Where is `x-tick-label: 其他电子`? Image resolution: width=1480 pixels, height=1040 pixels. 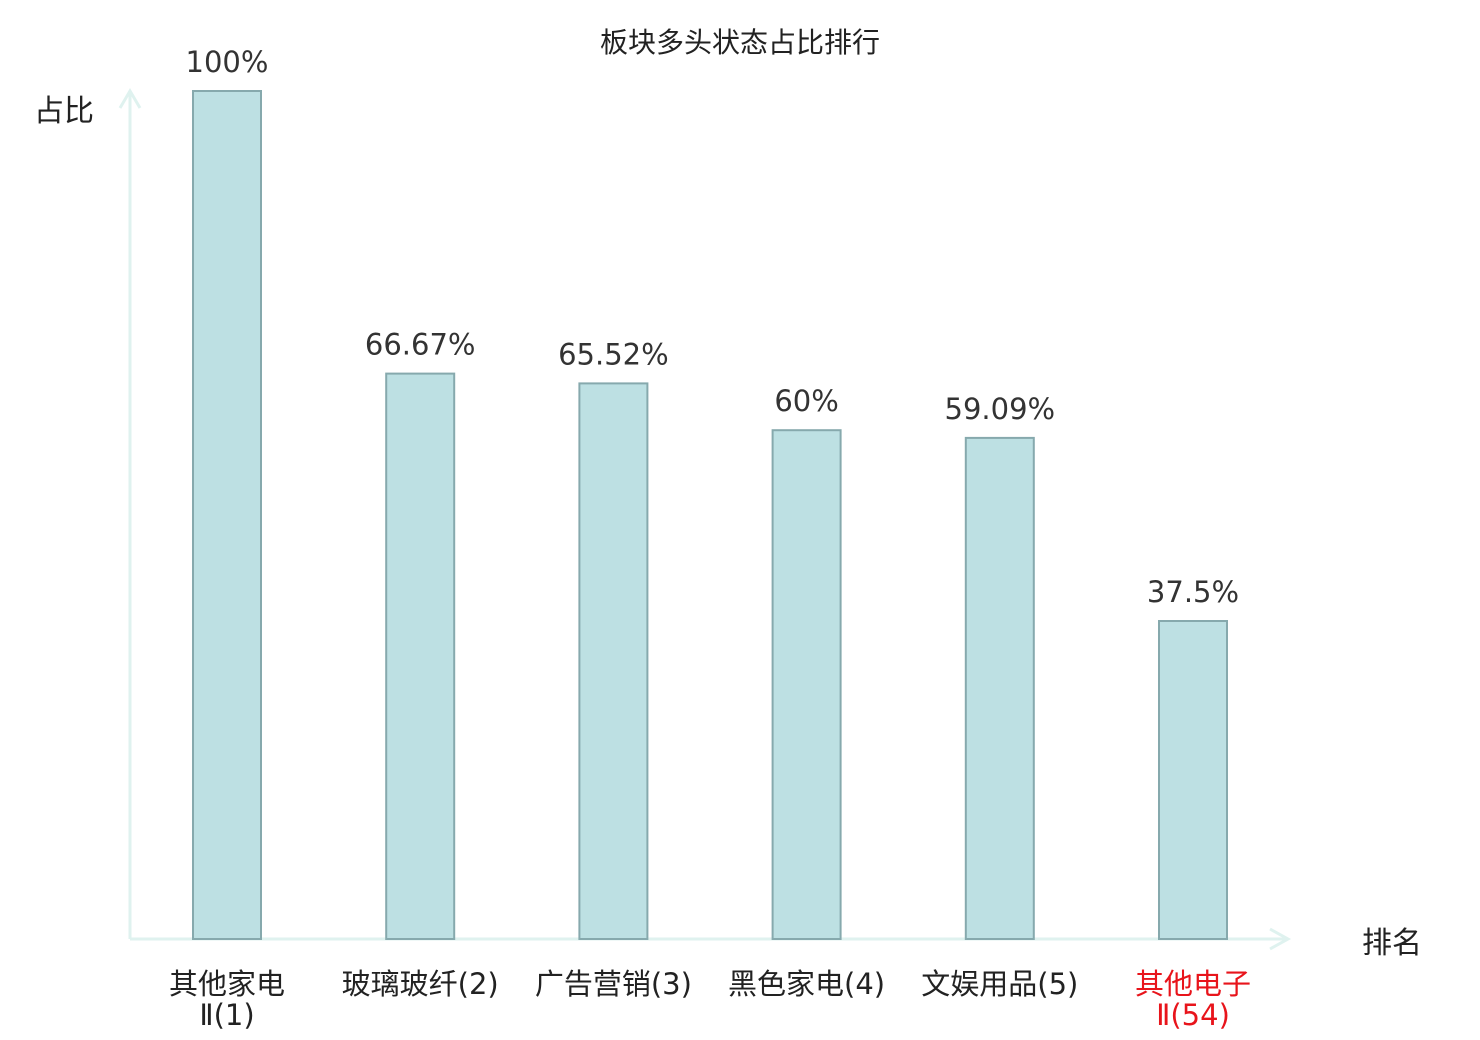 x-tick-label: 其他电子 is located at coordinates (1193, 984).